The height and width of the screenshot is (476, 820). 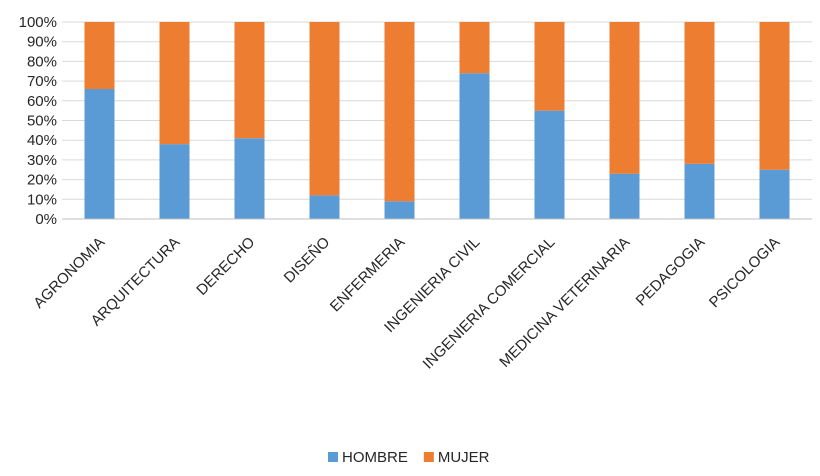 I want to click on y-tick-label: 10%, so click(x=42, y=199).